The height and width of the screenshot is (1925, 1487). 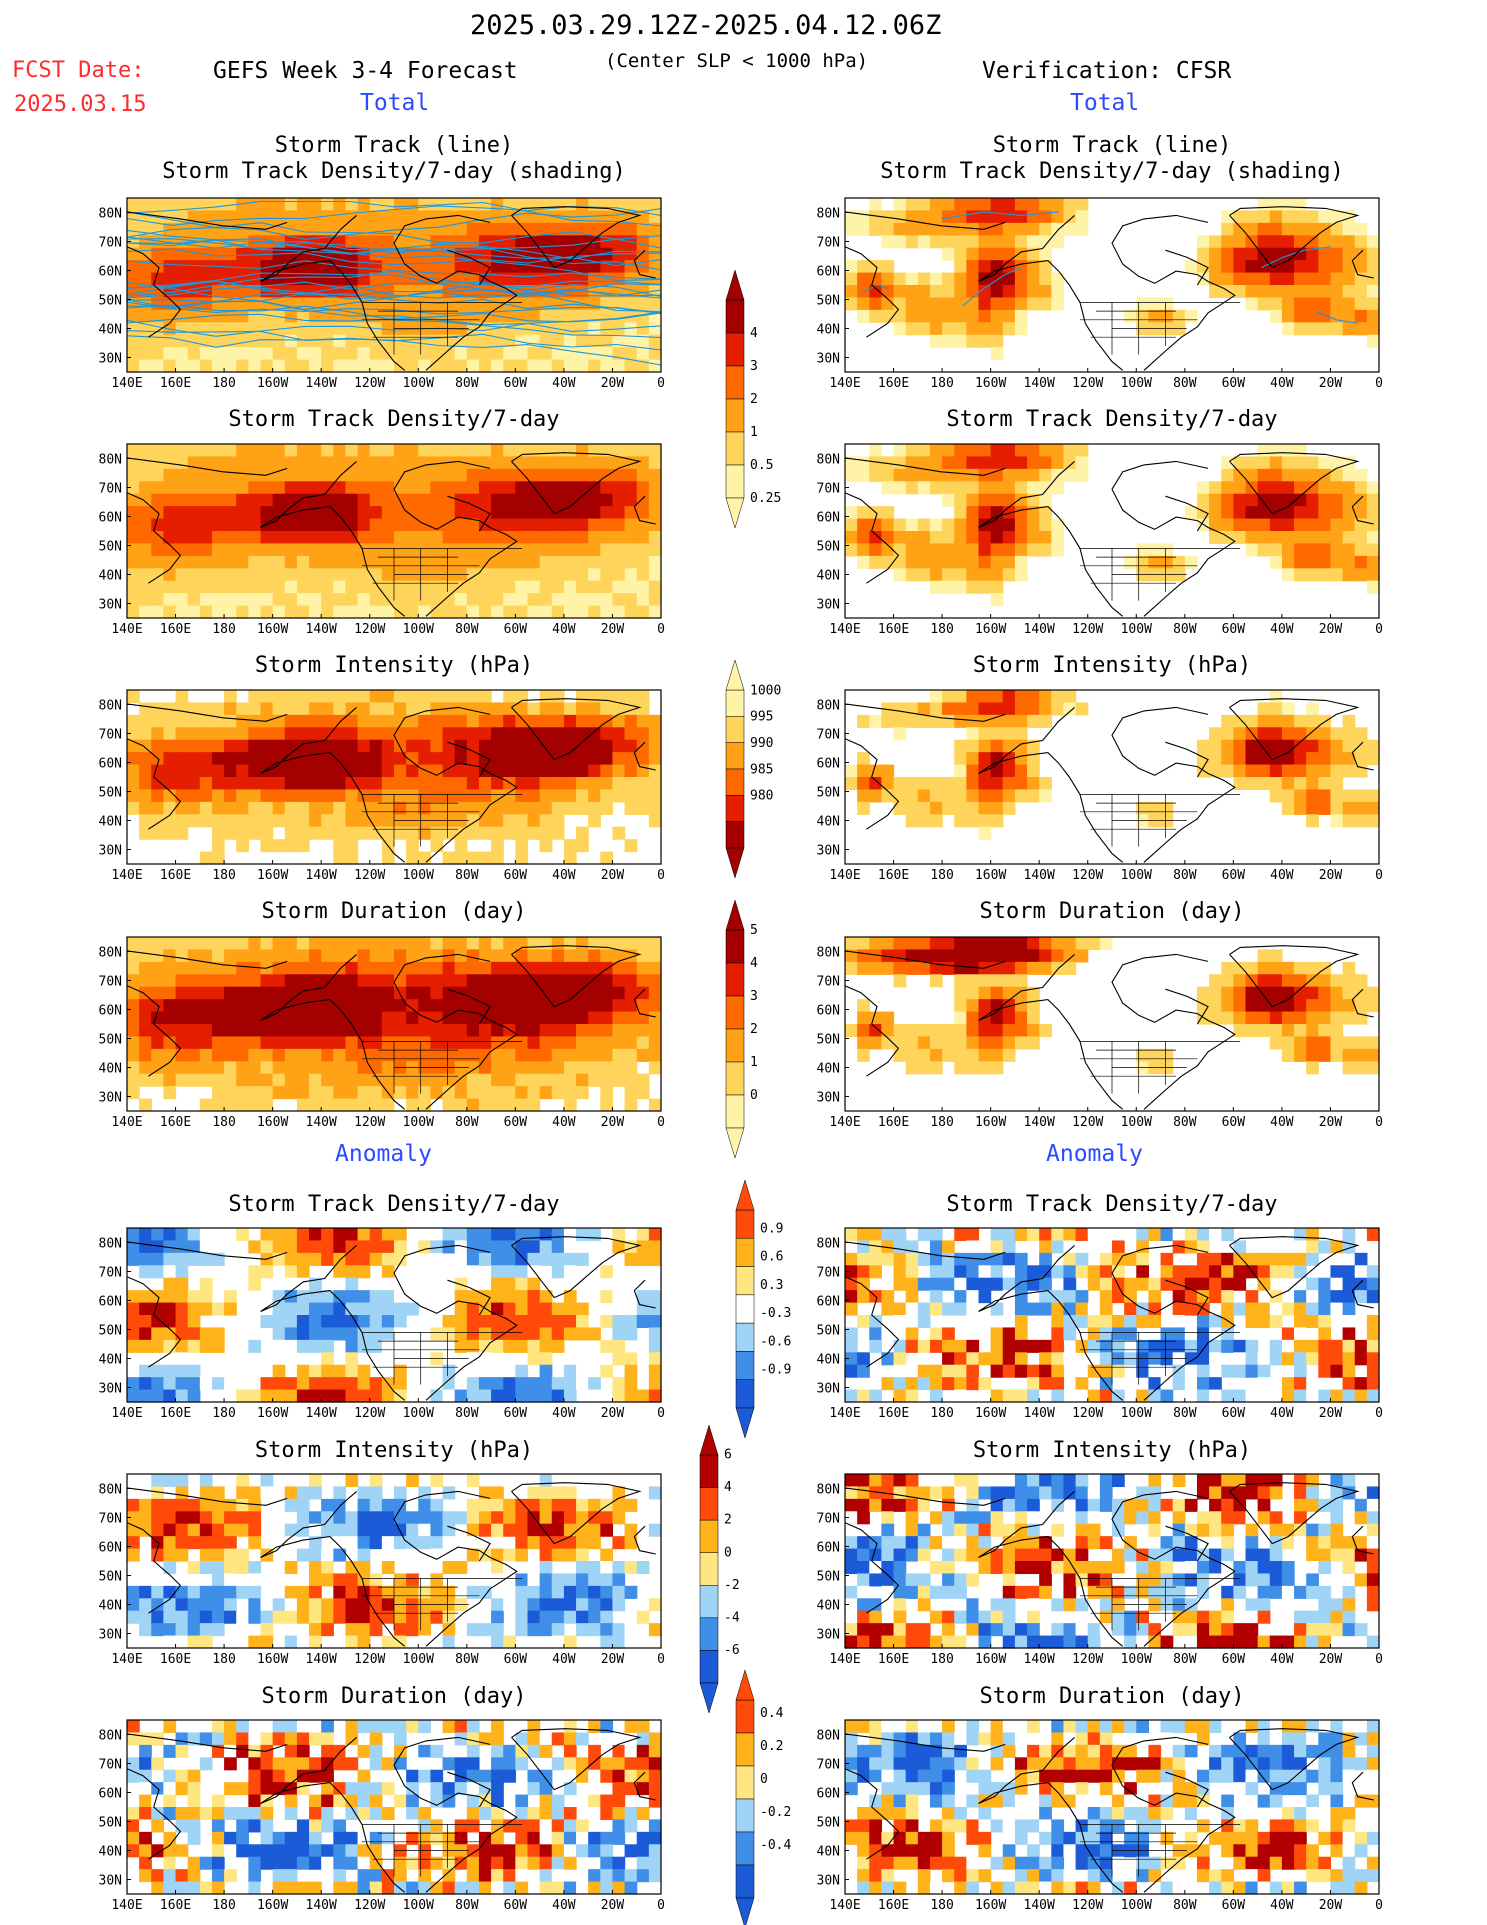 What do you see at coordinates (1185, 1122) in the screenshot?
I see `lon-tick-label: 80W` at bounding box center [1185, 1122].